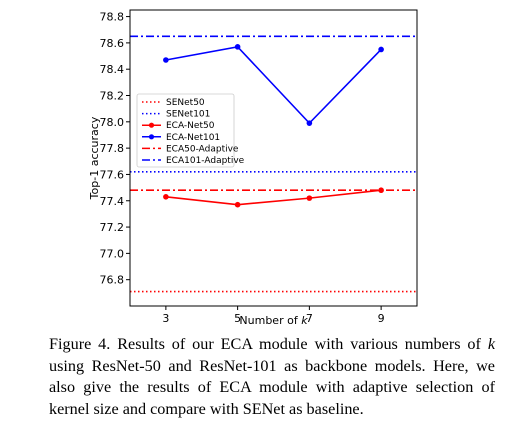  I want to click on legend-label-eca-net101: ECA-Net101, so click(193, 138).